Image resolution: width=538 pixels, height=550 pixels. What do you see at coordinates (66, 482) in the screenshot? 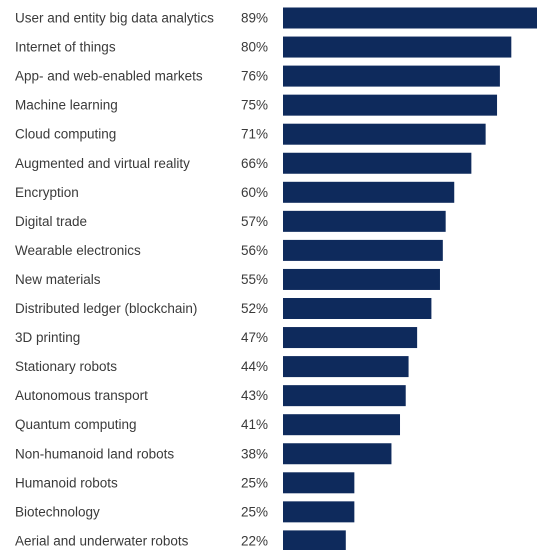
I see `category-label: Humanoid robots` at bounding box center [66, 482].